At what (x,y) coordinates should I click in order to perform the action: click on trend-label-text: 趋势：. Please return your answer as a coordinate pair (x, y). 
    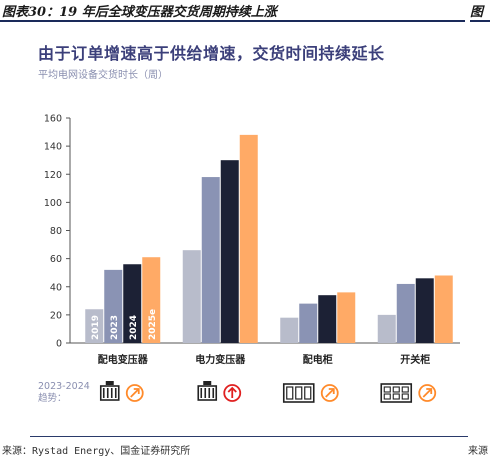
    Looking at the image, I should click on (52, 398).